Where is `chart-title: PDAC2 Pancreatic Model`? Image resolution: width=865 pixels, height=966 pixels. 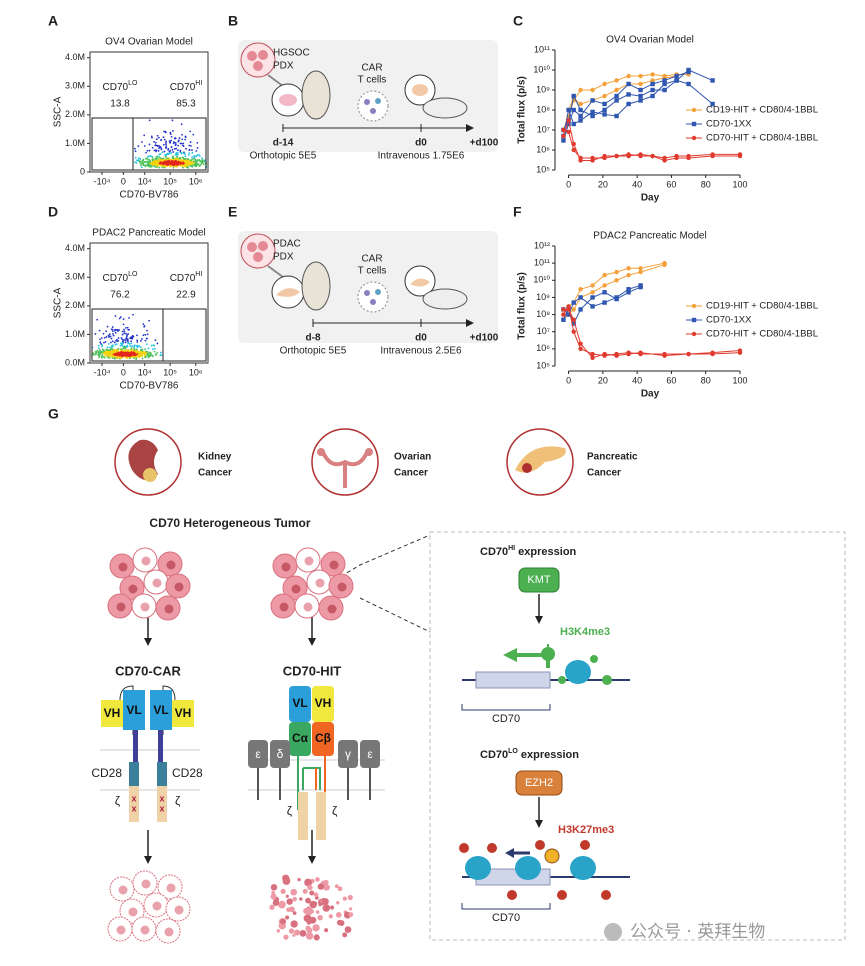 chart-title: PDAC2 Pancreatic Model is located at coordinates (649, 236).